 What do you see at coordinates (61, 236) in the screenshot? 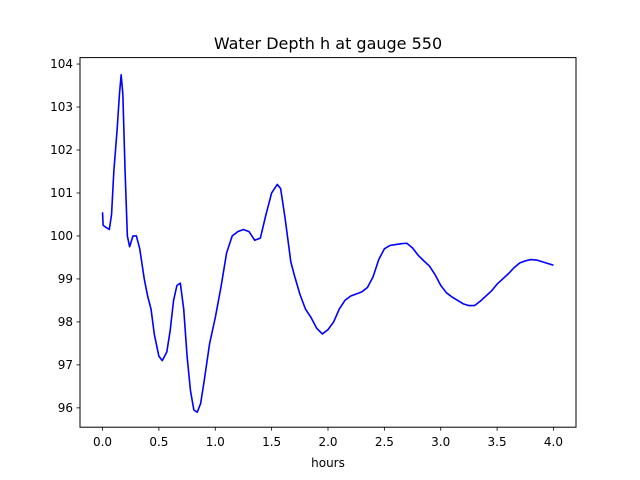
I see `y-tick-label: 100` at bounding box center [61, 236].